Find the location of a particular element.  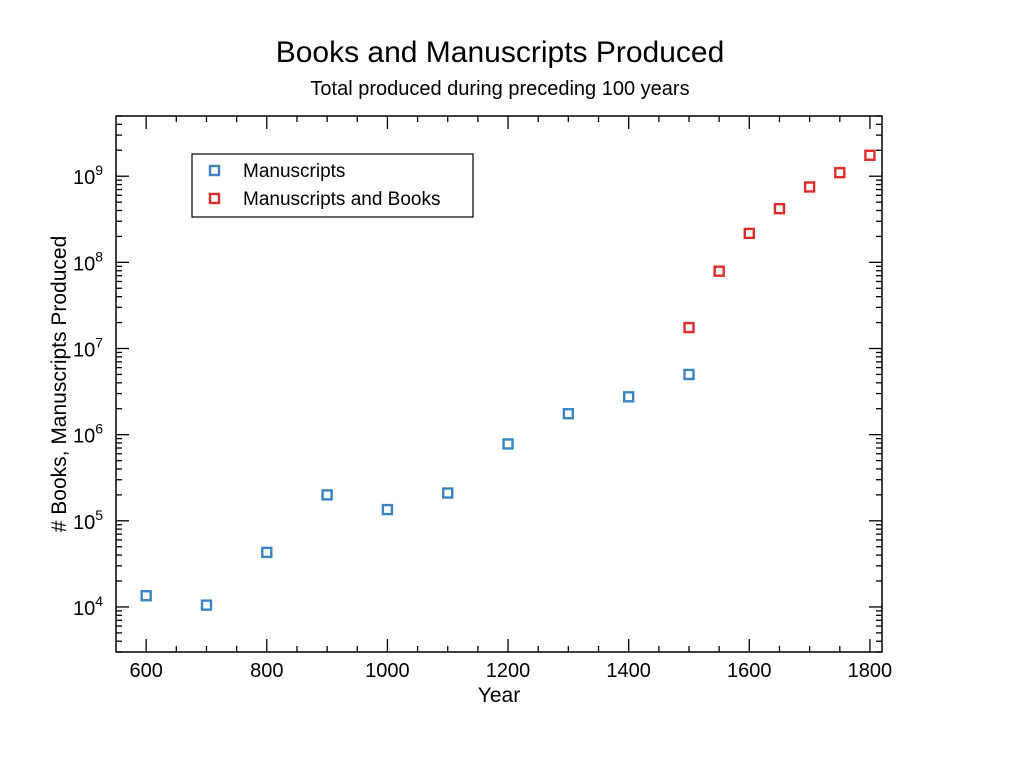

x-tick-labels: 600 800 1000 1200 1400 1600 1800 is located at coordinates (510, 671).